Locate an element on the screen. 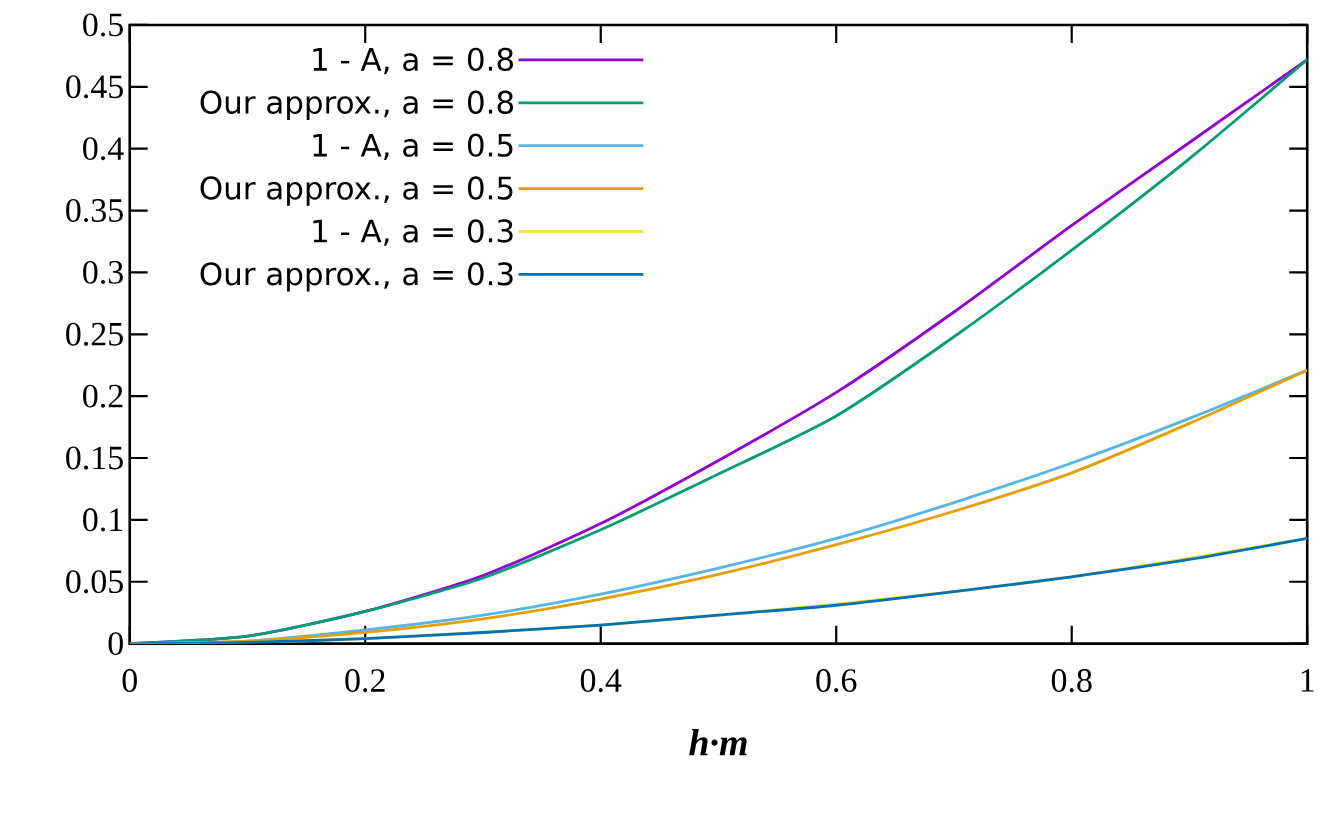 The height and width of the screenshot is (816, 1319). x-tick-label: 0.4 is located at coordinates (601, 680).